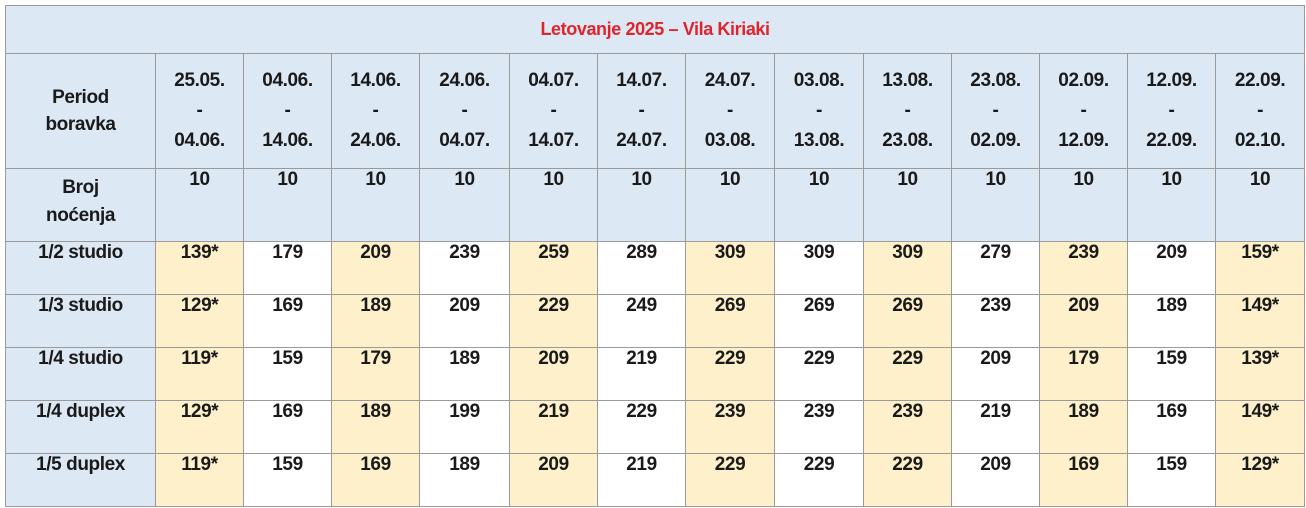  What do you see at coordinates (655, 205) in the screenshot?
I see `nights-row: Broj noćenja 10 10 10 10 10 10 10 10 10 10 10 10 10` at bounding box center [655, 205].